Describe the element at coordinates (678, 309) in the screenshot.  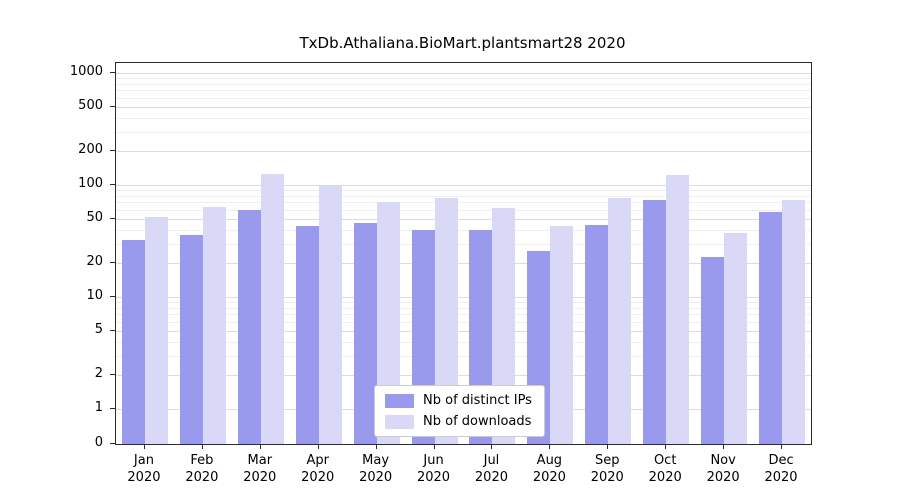
I see `bar-downloads-oct` at that location.